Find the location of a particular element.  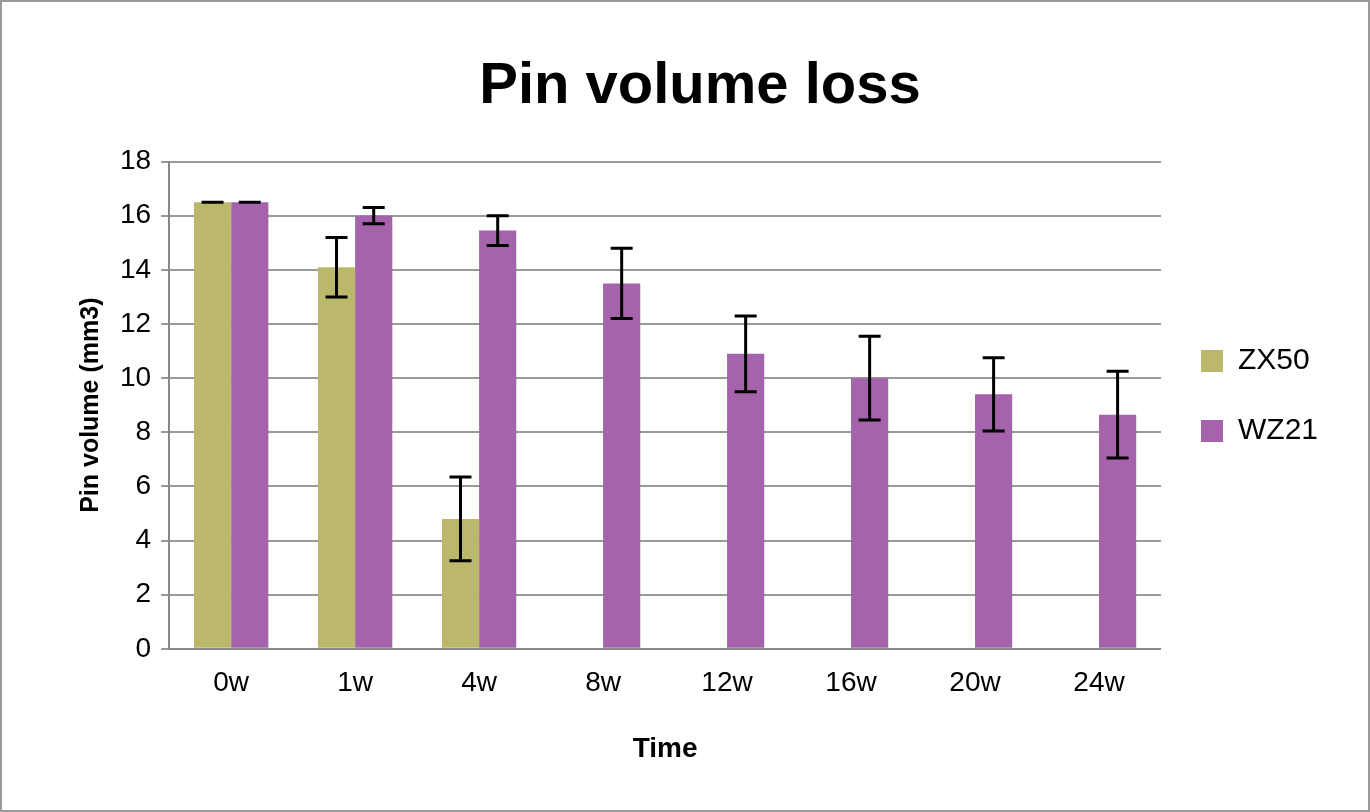

legend-label: ZX50 is located at coordinates (1273, 359).